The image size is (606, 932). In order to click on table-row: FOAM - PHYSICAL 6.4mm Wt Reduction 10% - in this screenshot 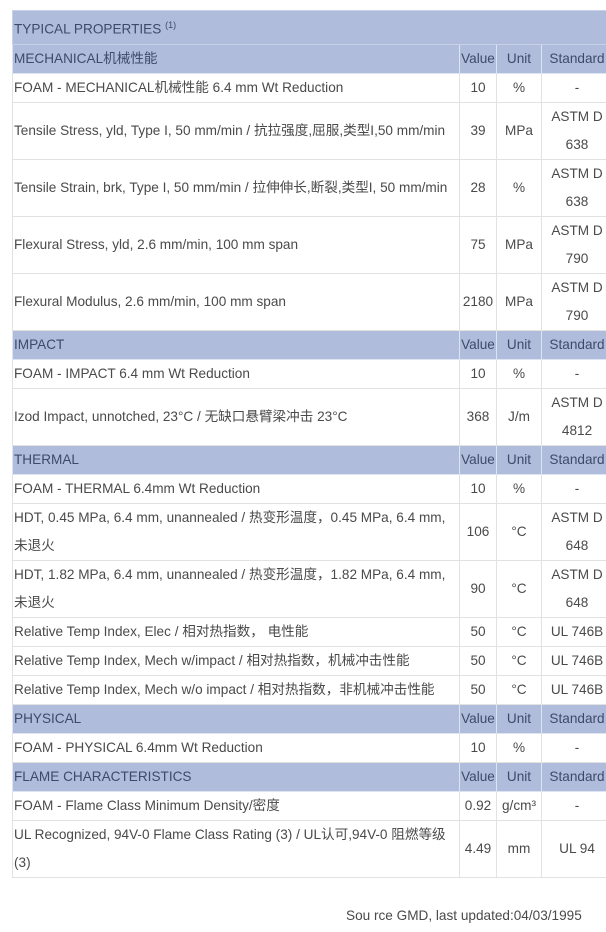, I will do `click(309, 747)`.